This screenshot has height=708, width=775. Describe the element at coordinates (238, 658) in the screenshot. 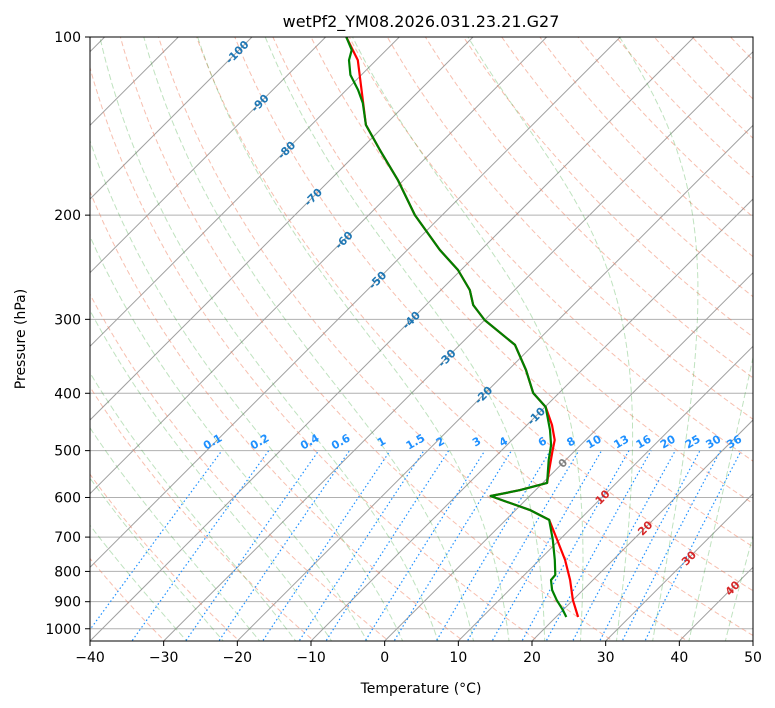

I see `x-tick-label: −20` at that location.